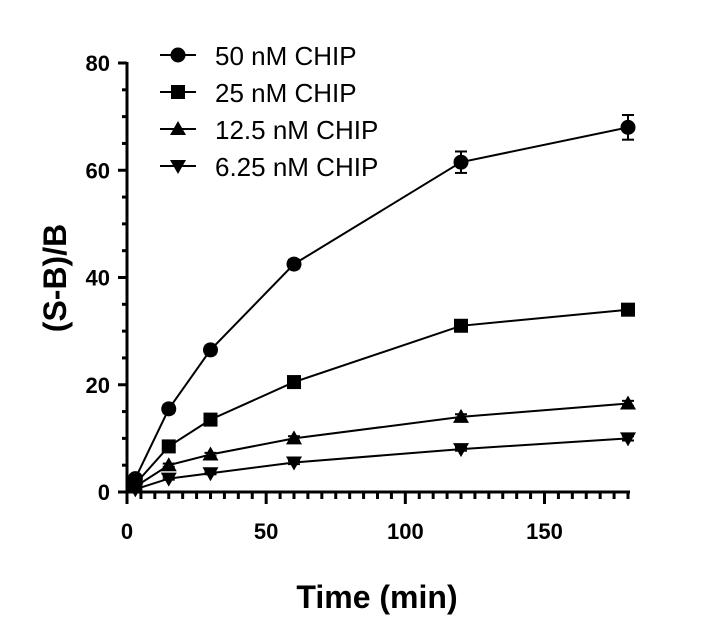 This screenshot has width=720, height=634. What do you see at coordinates (55, 278) in the screenshot?
I see `y-axis-title: (S-B)/B` at bounding box center [55, 278].